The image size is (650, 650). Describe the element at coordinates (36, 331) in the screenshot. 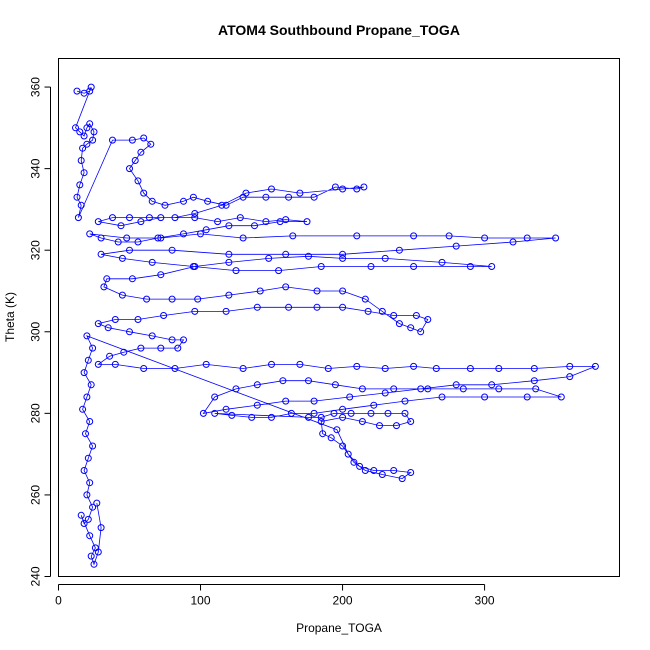

I see `y-tick-label: 300` at that location.